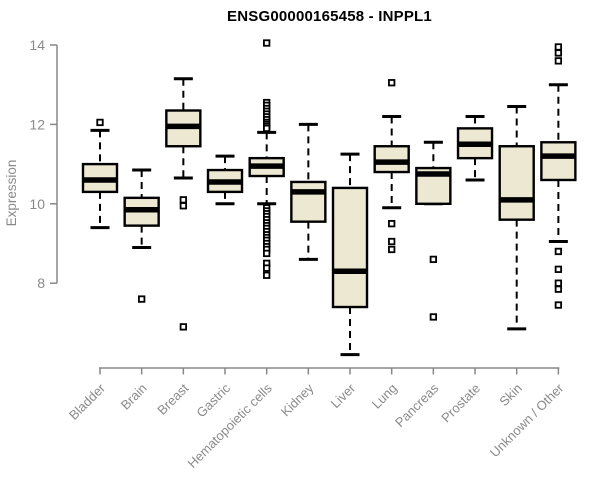 The height and width of the screenshot is (500, 600). I want to click on box-skin, so click(516, 183).